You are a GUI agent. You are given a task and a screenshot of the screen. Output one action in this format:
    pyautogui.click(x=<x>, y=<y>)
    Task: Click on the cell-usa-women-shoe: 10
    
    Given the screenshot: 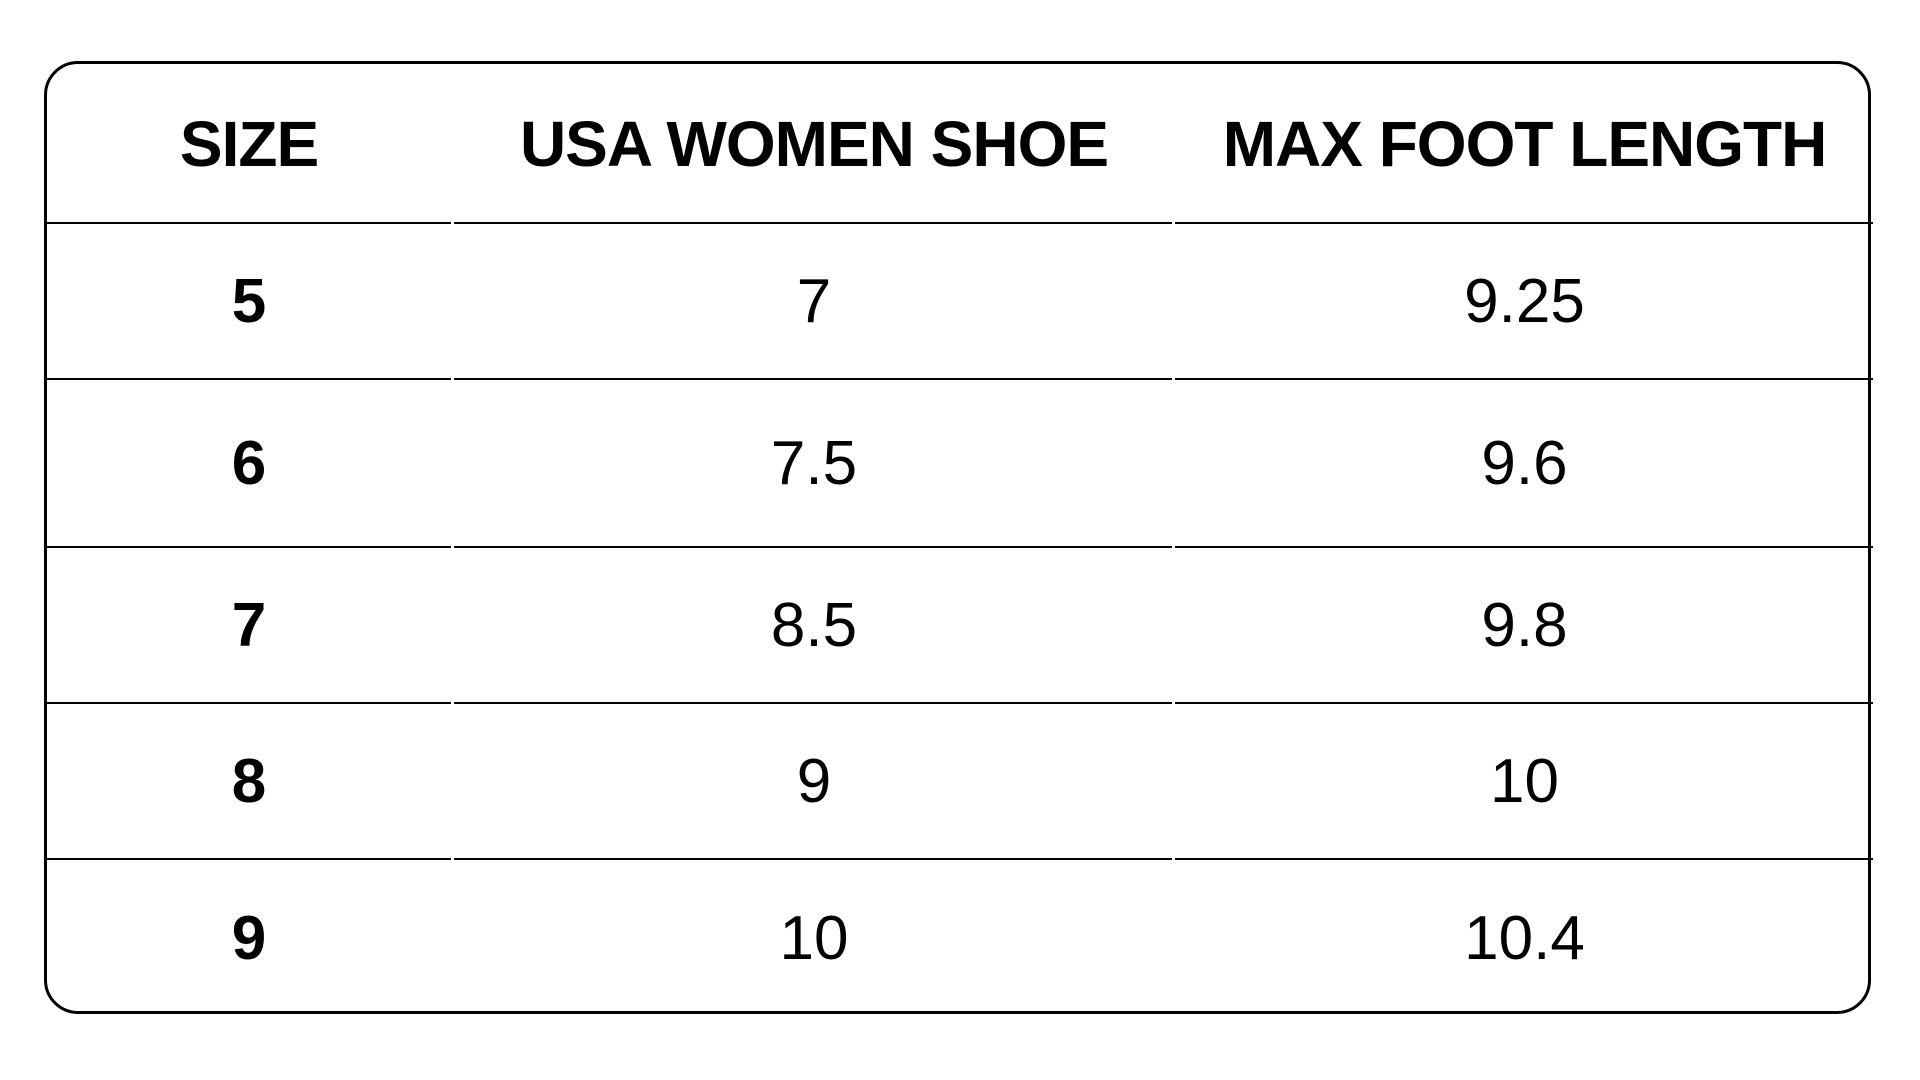 What is the action you would take?
    pyautogui.click(x=814, y=938)
    